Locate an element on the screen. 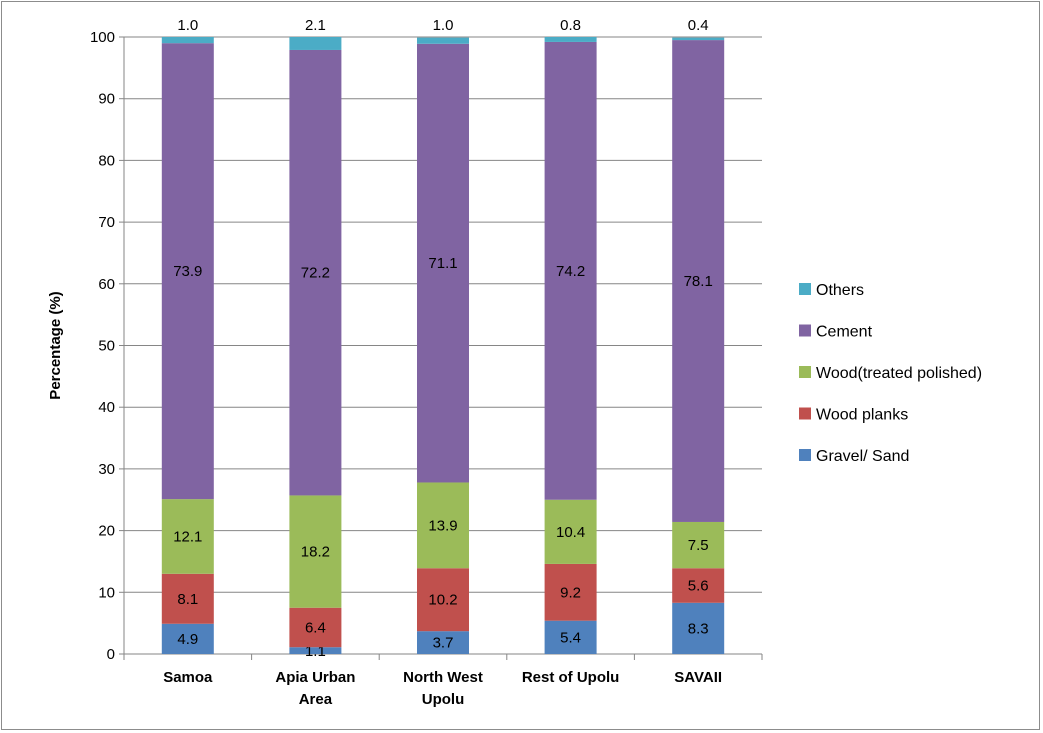 This screenshot has width=1043, height=733. y-tick-label: 30 is located at coordinates (106, 469).